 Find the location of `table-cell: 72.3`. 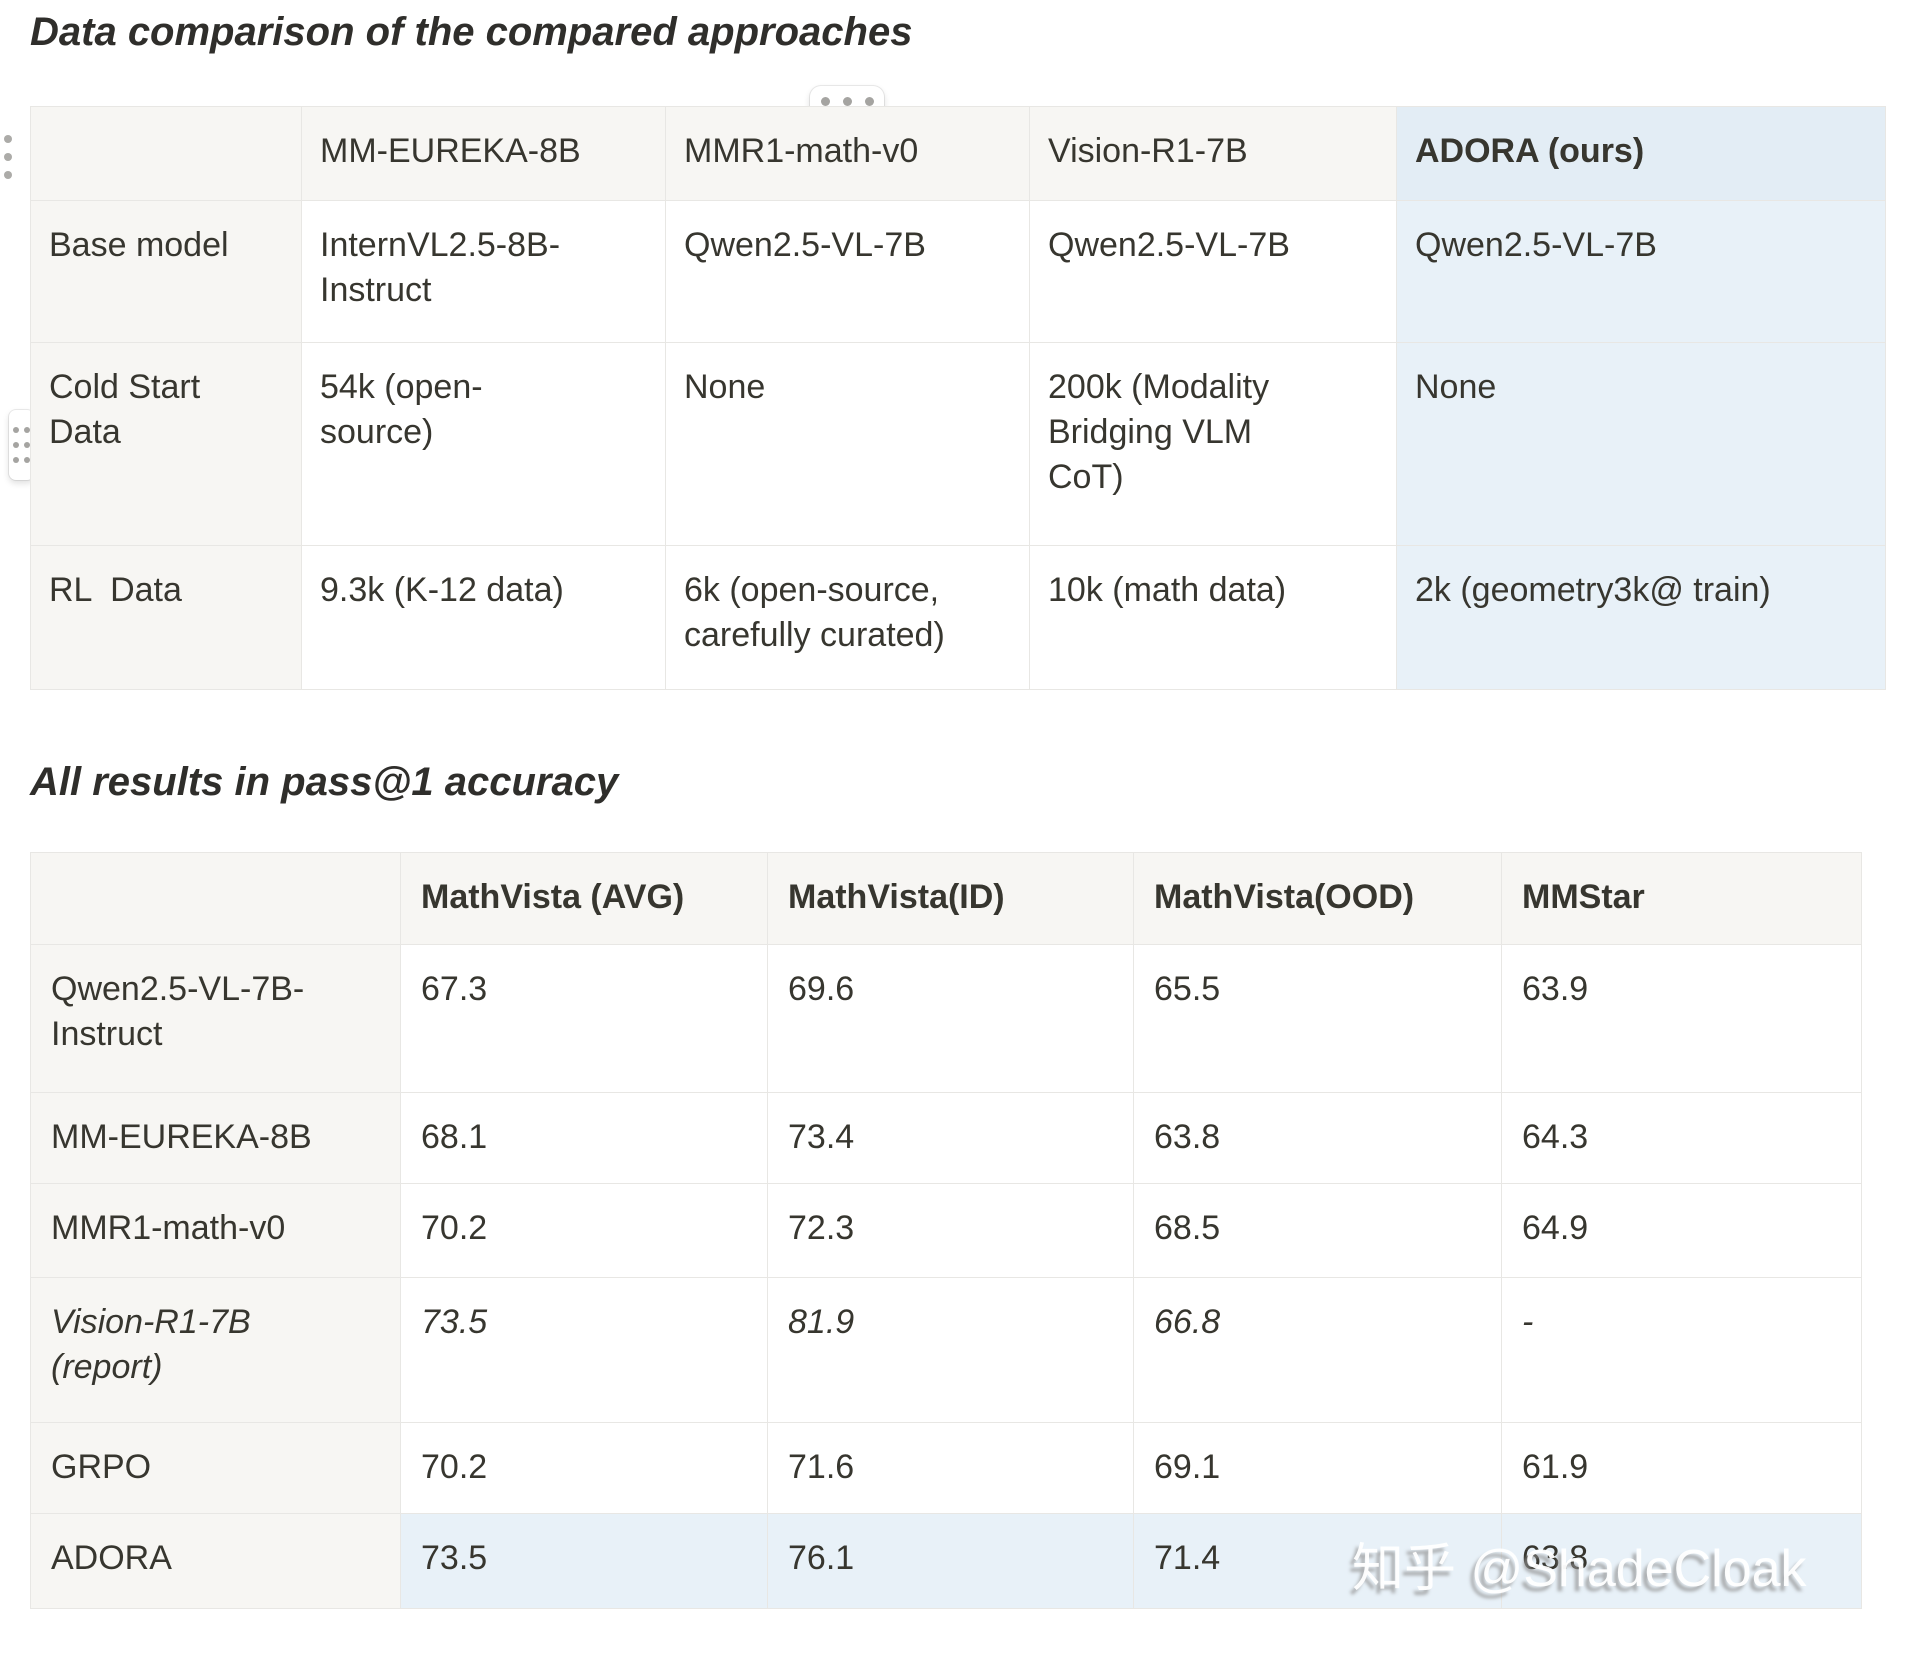

table-cell: 72.3 is located at coordinates (950, 1230).